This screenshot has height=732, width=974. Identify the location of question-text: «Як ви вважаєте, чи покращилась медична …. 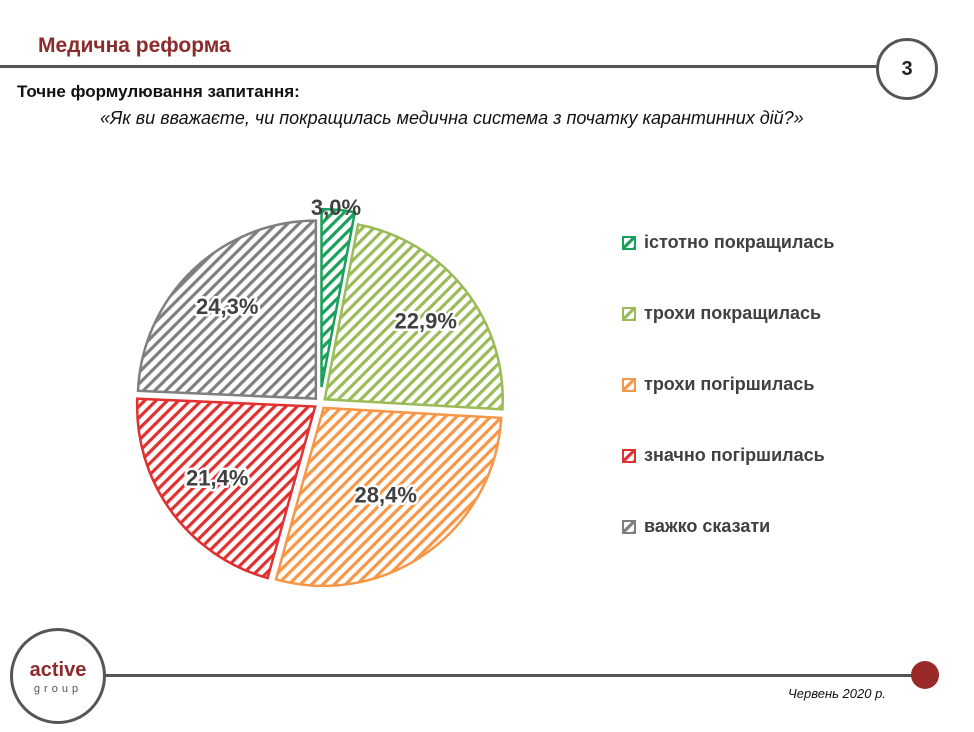
(452, 118).